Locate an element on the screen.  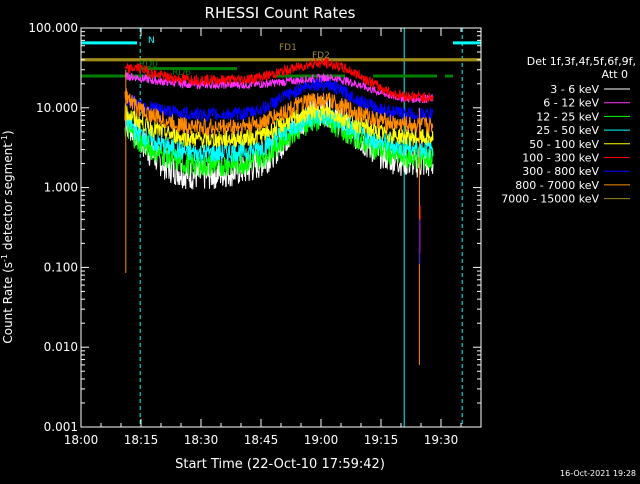
x-tick-label-3: 18:45 is located at coordinates (261, 440).